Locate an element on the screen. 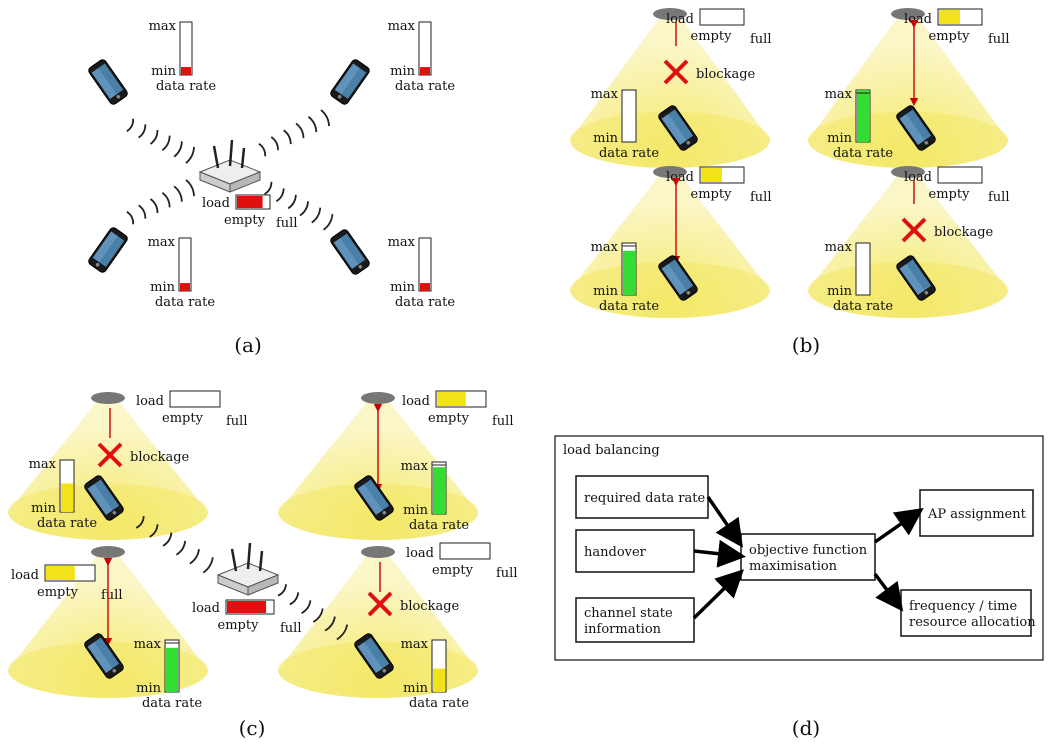  router-load-bar-c: load empty full is located at coordinates (247, 617).